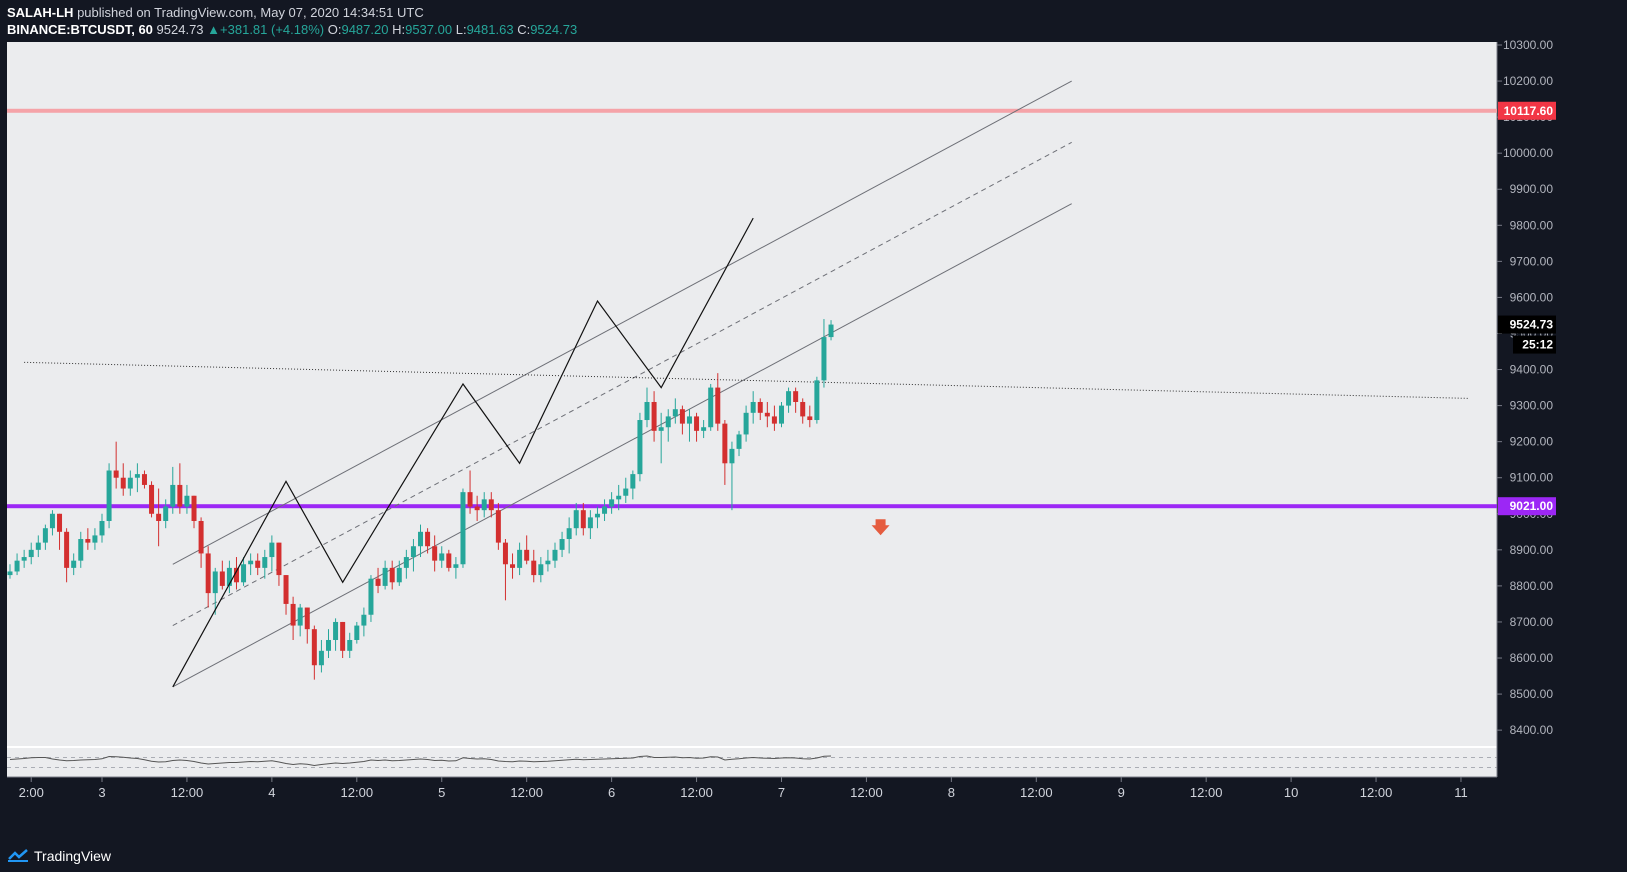 This screenshot has height=872, width=1627. Describe the element at coordinates (31, 792) in the screenshot. I see `time-tick-label: 2:00` at that location.